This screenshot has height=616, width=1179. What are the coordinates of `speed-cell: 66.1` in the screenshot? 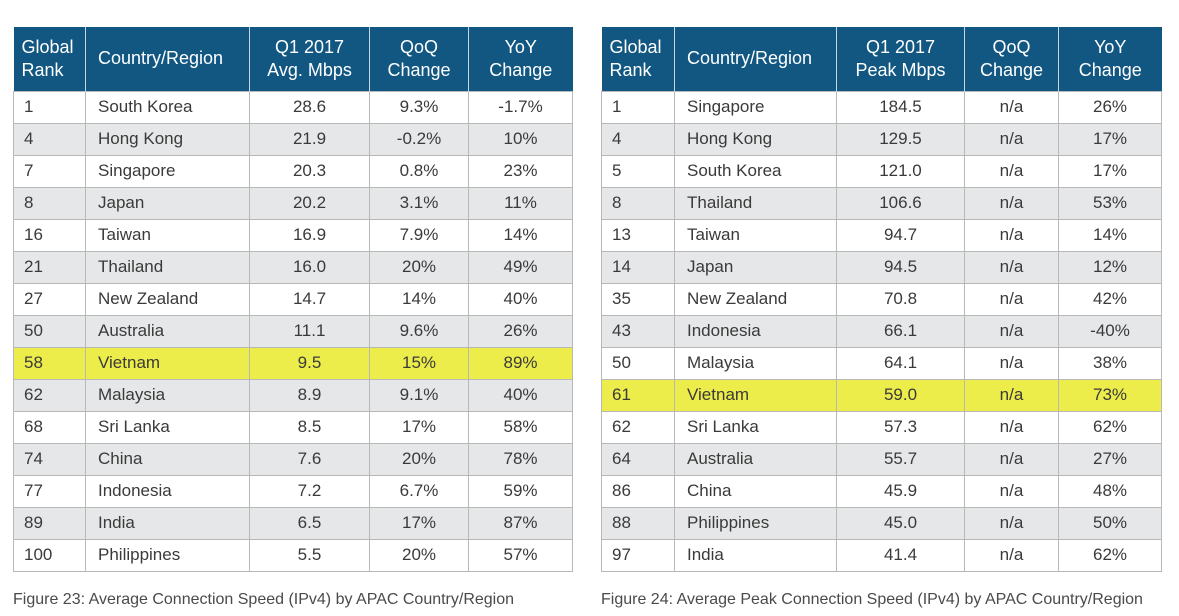 It's located at (900, 330).